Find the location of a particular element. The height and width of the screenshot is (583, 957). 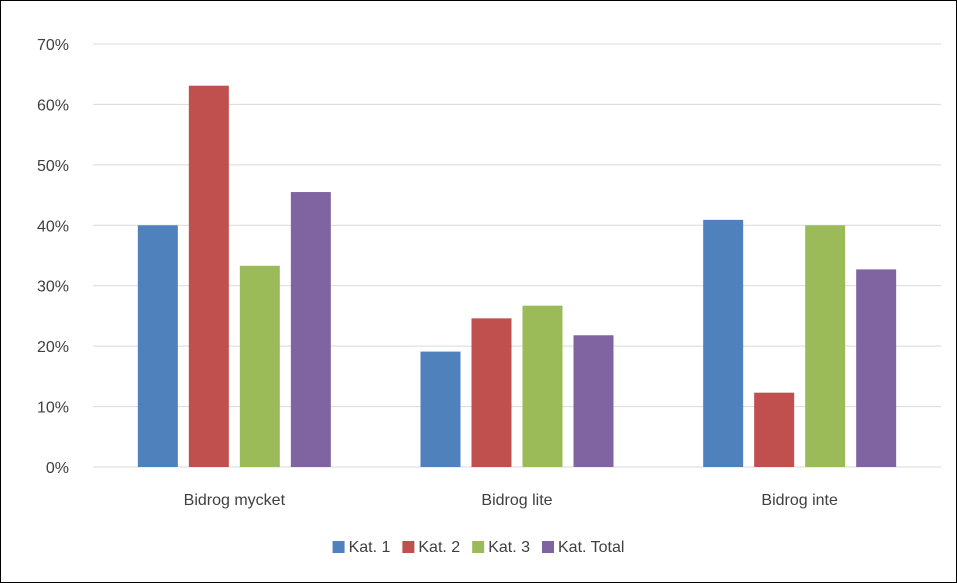

bar-kat-2-bidrog-inte is located at coordinates (774, 429).